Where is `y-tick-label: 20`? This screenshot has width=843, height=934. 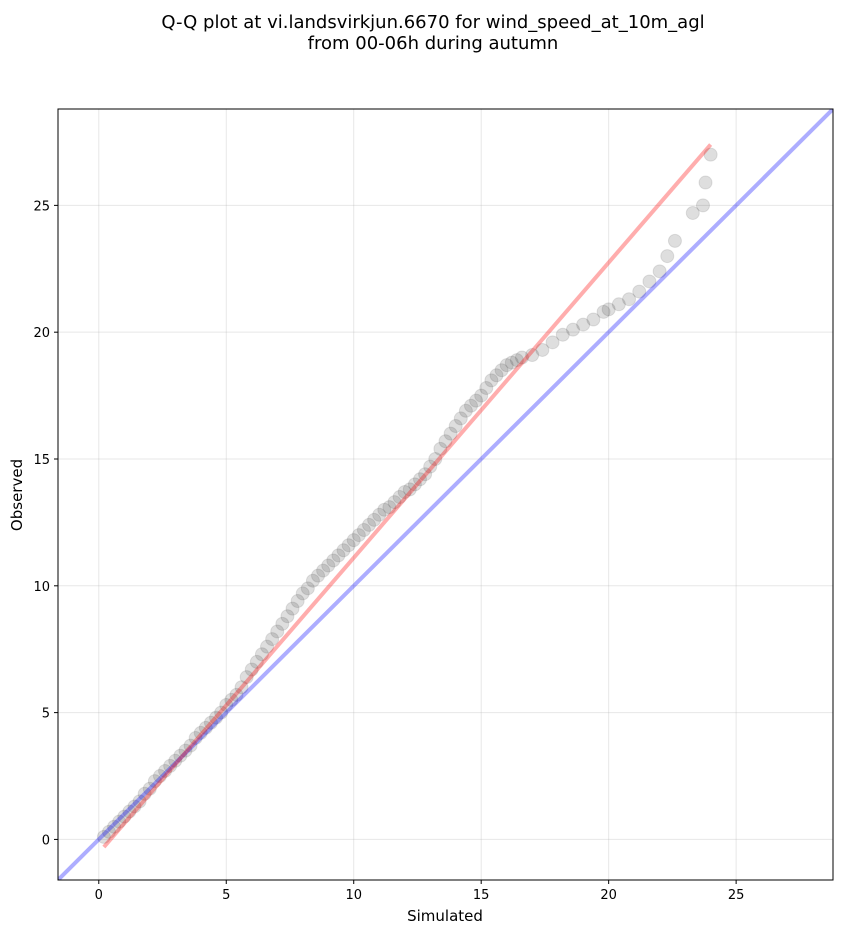 y-tick-label: 20 is located at coordinates (41, 333).